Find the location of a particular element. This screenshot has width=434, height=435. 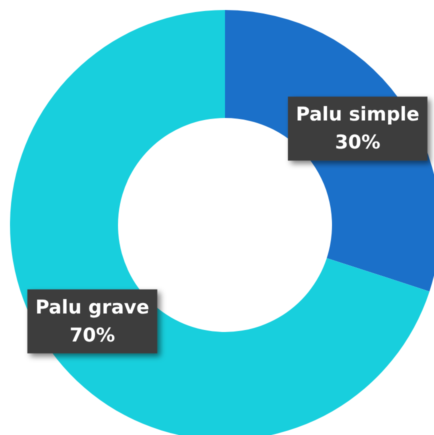

data-label: 30% is located at coordinates (357, 143).